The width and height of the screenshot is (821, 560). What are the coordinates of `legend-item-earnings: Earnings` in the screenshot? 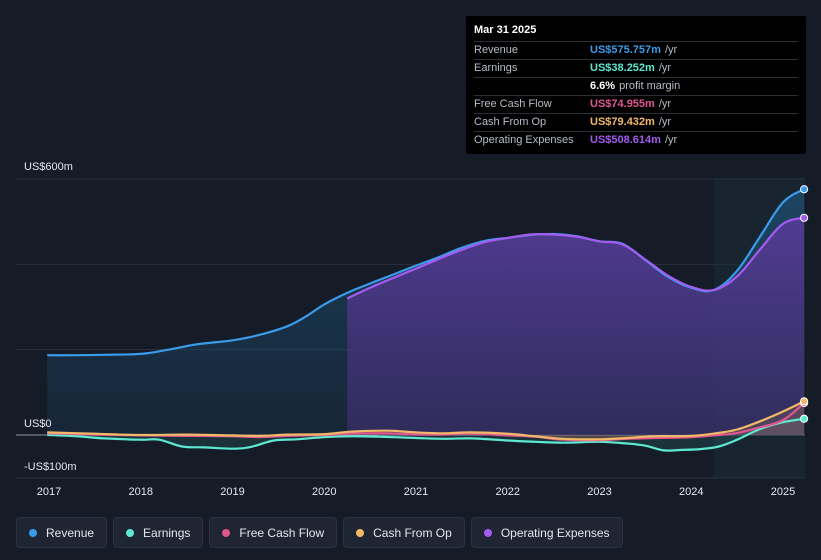 It's located at (158, 532).